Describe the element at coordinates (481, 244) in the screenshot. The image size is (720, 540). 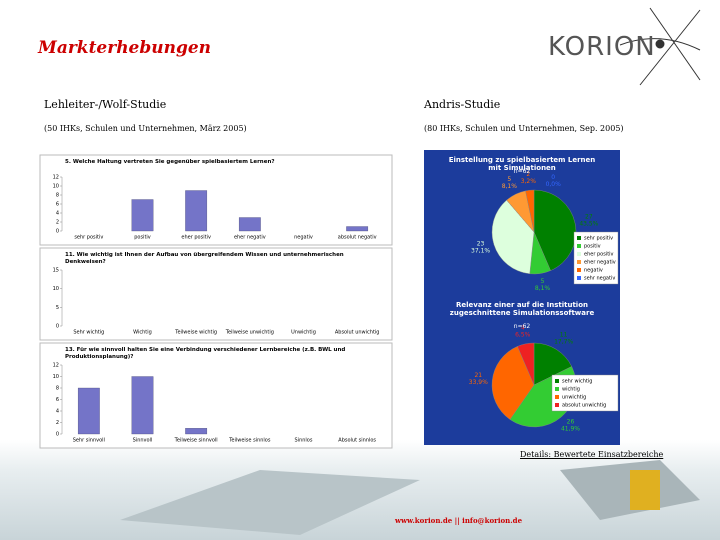
I see `value-label: 23` at that location.